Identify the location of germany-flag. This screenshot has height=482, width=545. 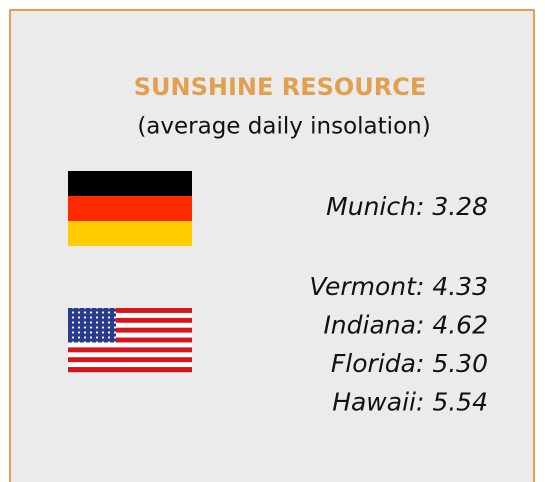
(130, 208).